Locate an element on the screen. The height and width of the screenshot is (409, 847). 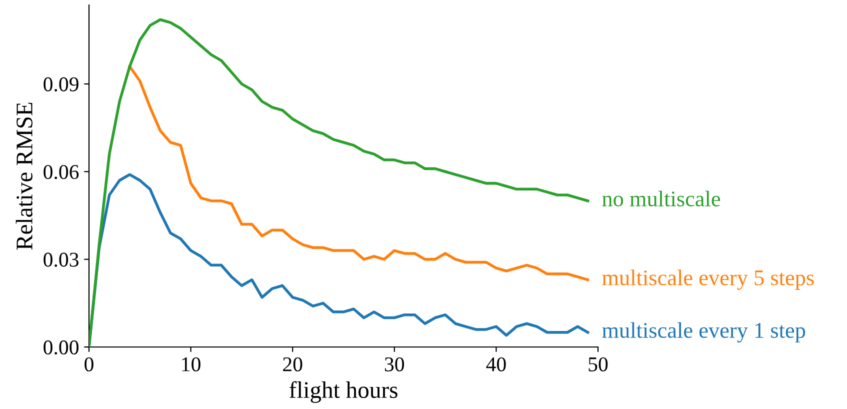
y-axis-title: Relative RMSE is located at coordinates (24, 176).